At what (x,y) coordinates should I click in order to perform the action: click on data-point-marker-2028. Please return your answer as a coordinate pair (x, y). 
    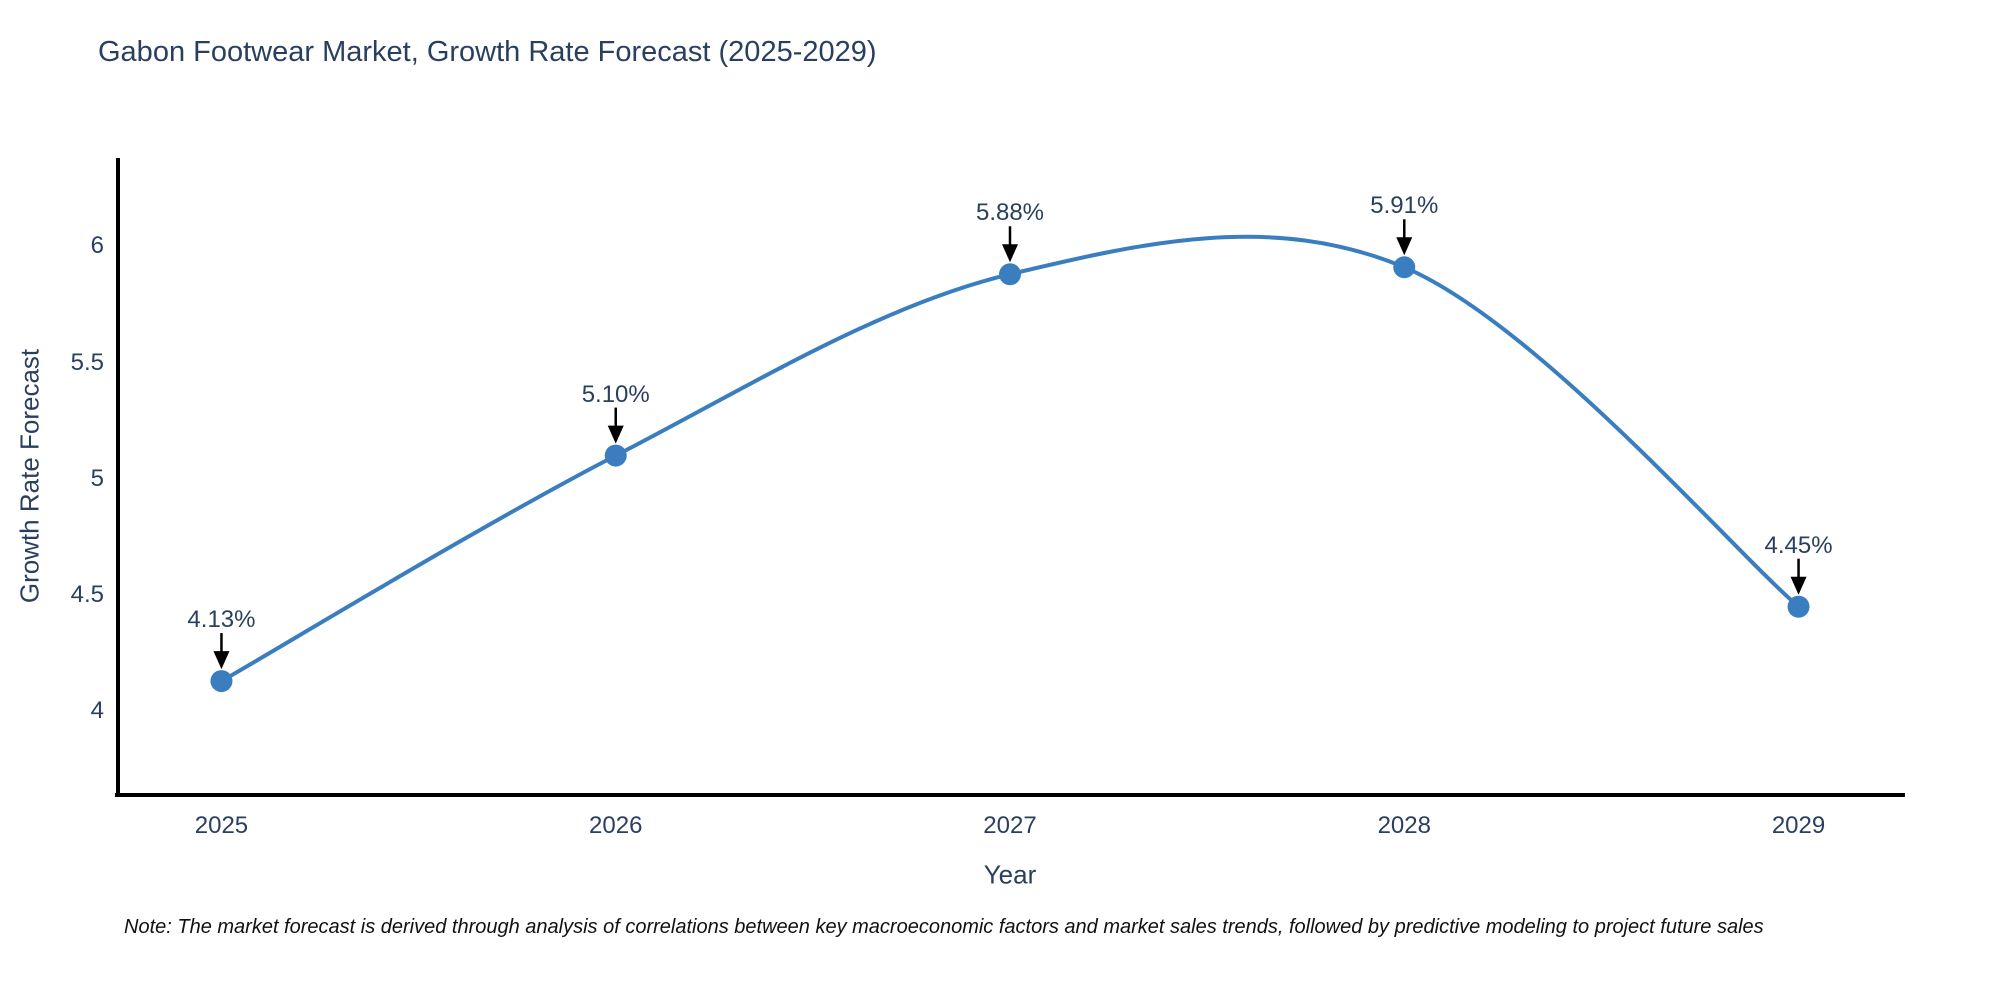
    Looking at the image, I should click on (1404, 267).